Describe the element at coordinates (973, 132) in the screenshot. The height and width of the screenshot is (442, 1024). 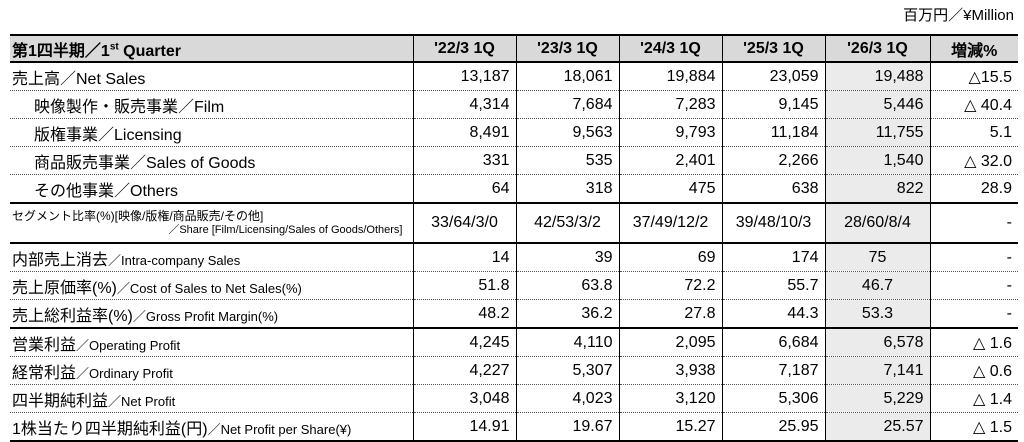
I see `table-cell: 5.1` at that location.